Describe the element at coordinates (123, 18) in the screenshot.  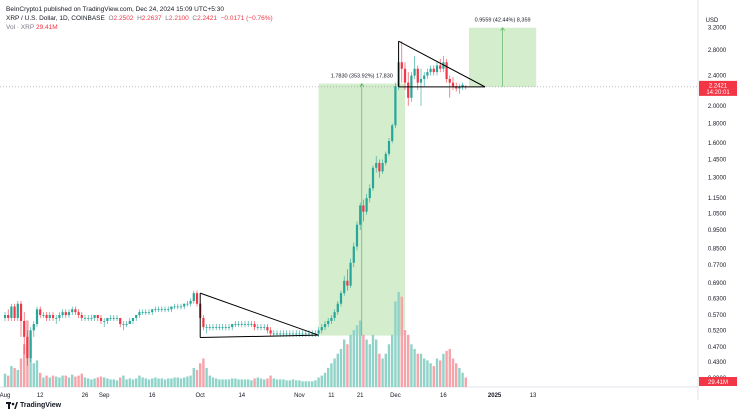
I see `open-value: 2.2502` at that location.